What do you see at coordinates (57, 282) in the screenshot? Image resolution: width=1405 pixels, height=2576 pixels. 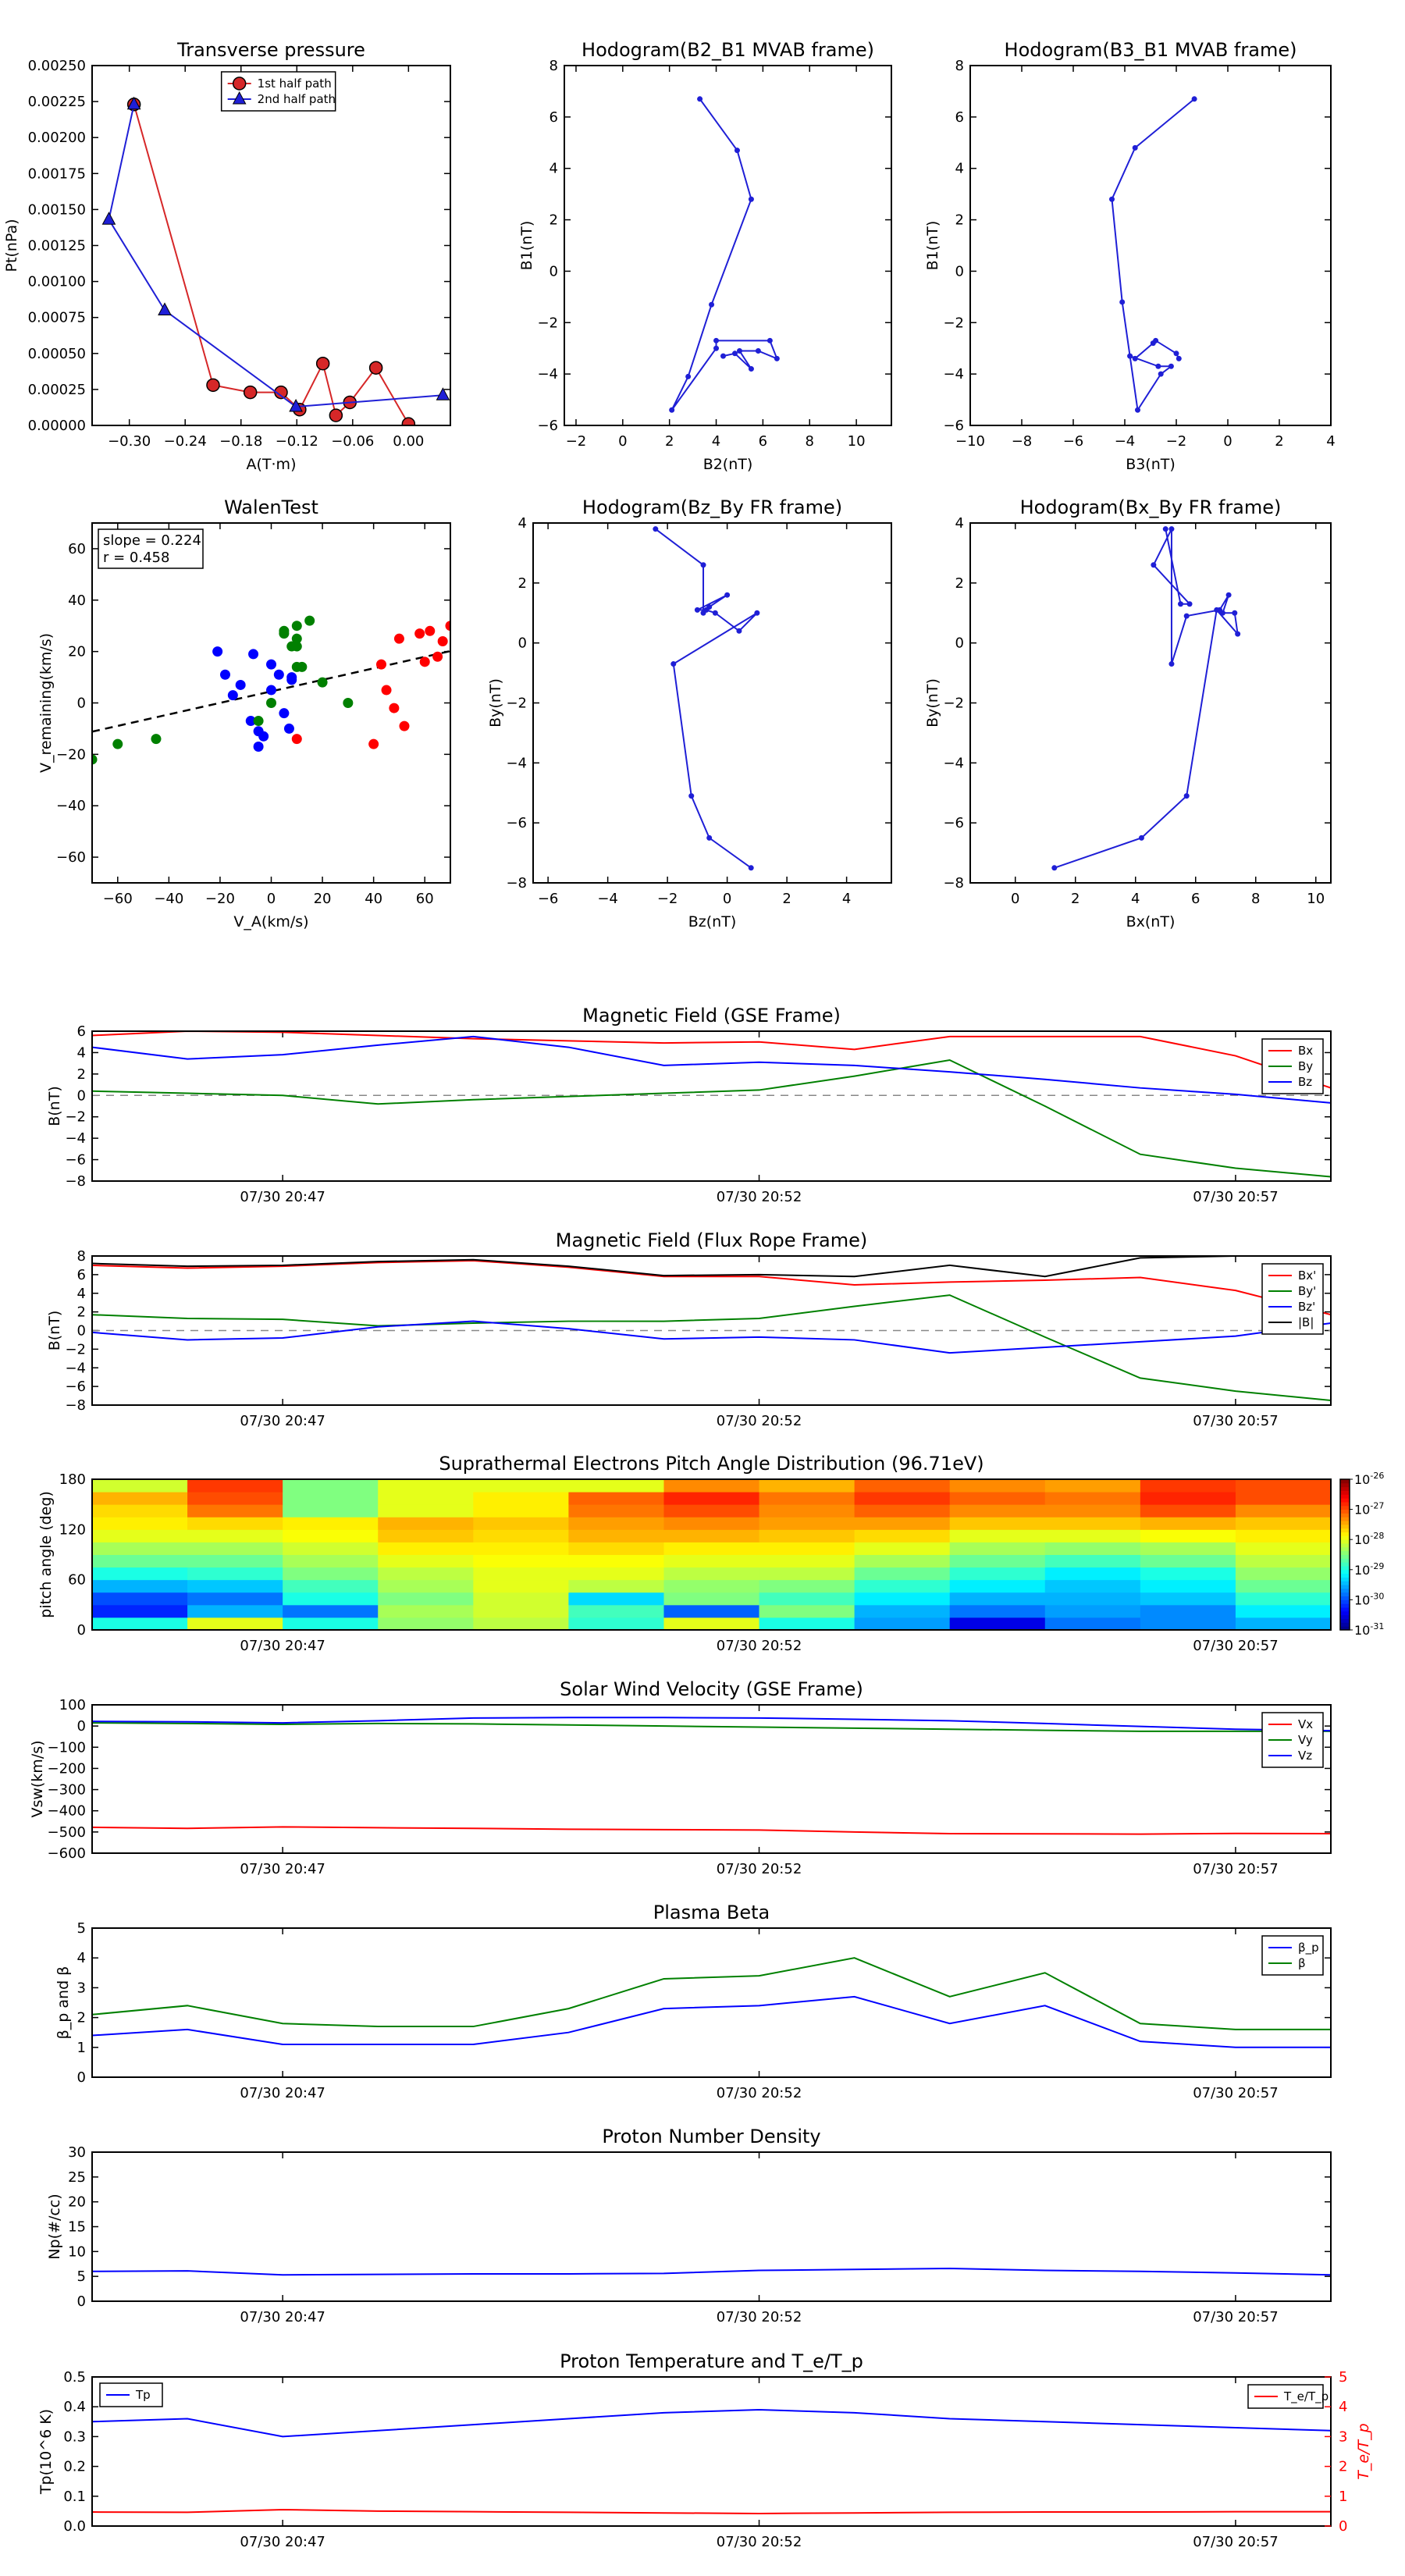 I see `y-tick-label: 0.00100` at bounding box center [57, 282].